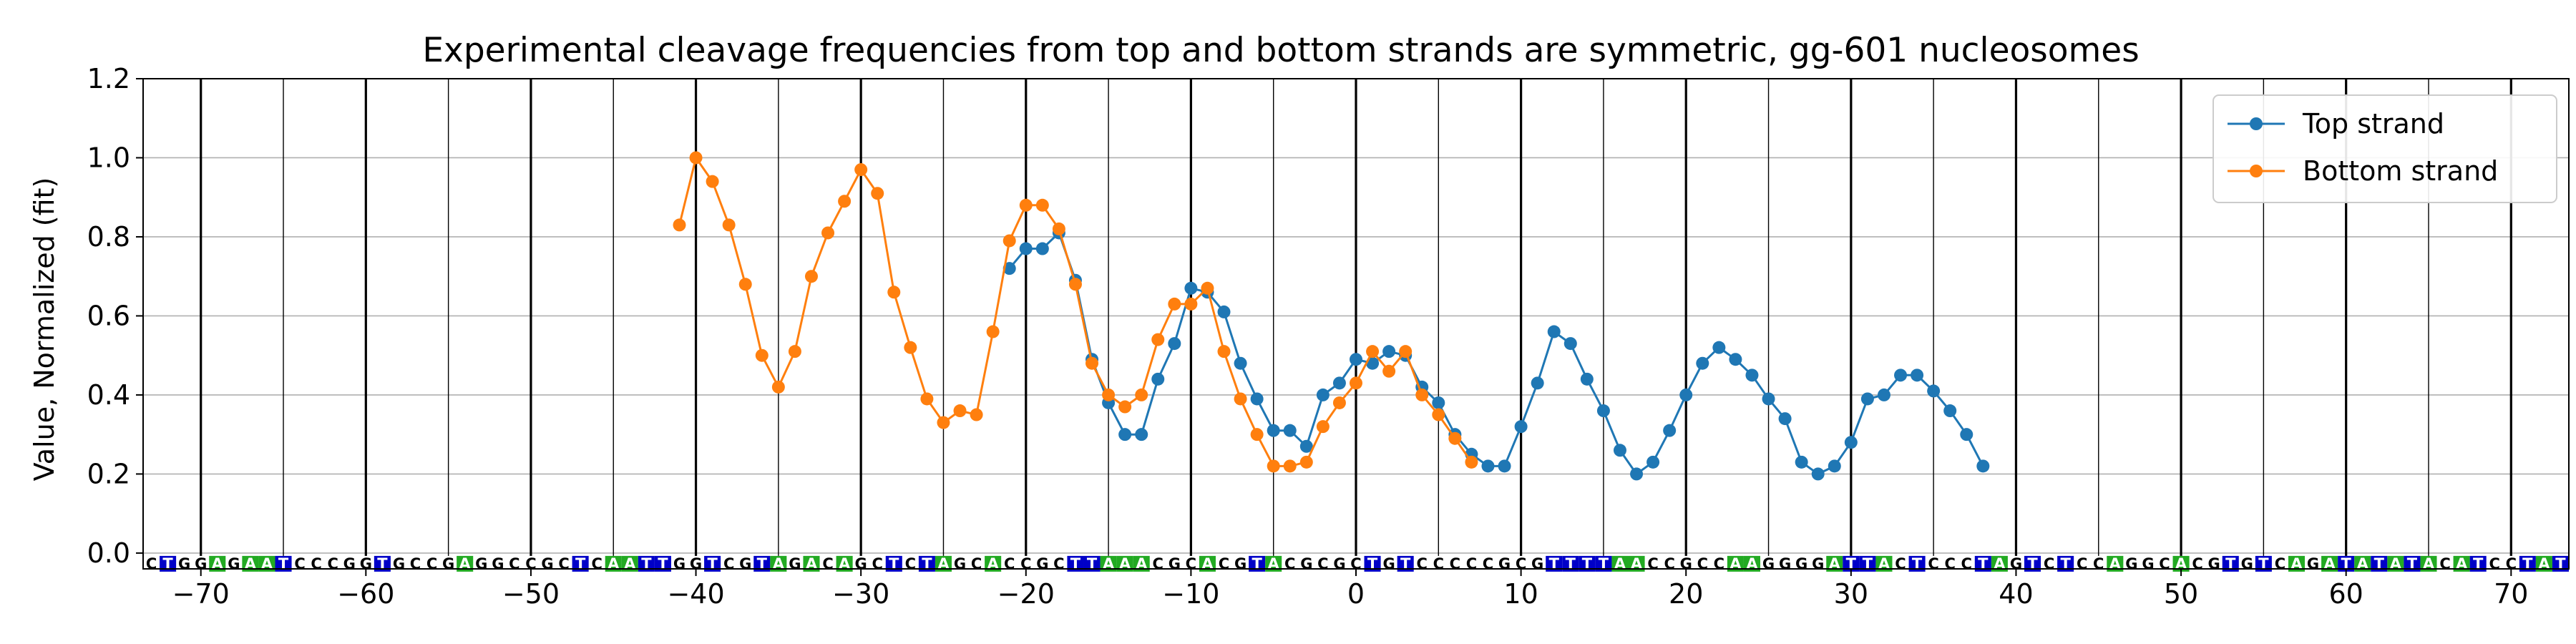 This screenshot has width=2576, height=644. Describe the element at coordinates (2373, 124) in the screenshot. I see `legend-label: Top strand` at that location.